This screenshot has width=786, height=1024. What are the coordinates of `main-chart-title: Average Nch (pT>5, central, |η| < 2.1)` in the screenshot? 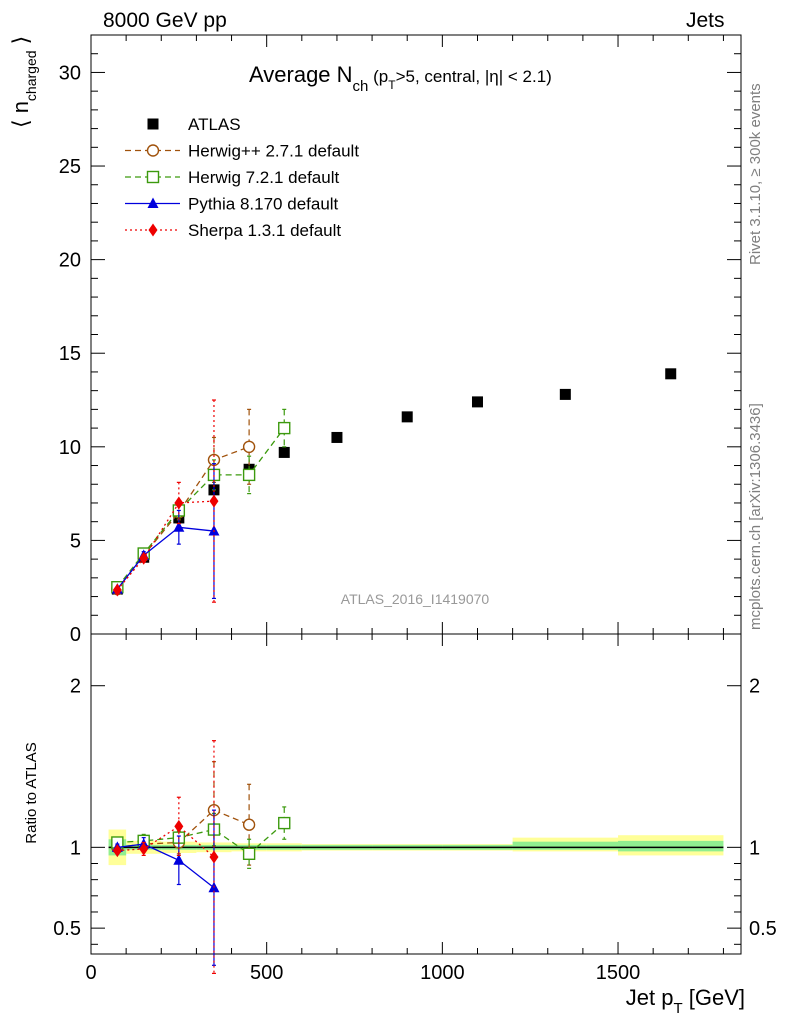 It's located at (400, 78).